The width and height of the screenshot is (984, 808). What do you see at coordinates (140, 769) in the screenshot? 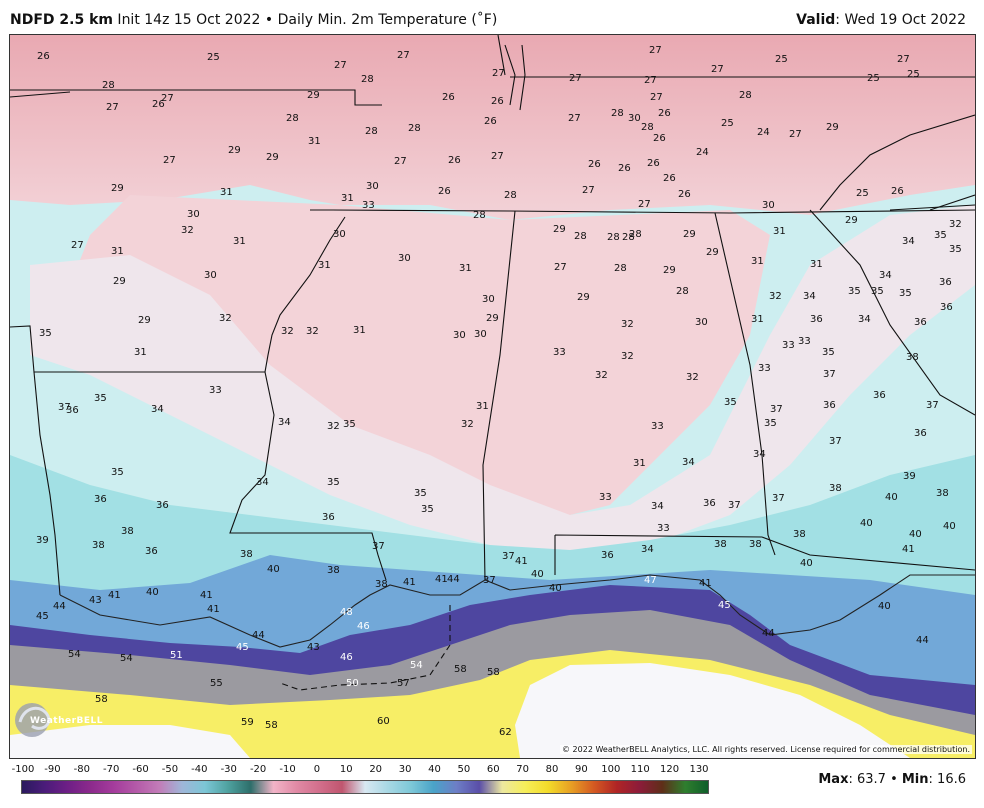
I see `color-scale-label: -60` at bounding box center [140, 769].